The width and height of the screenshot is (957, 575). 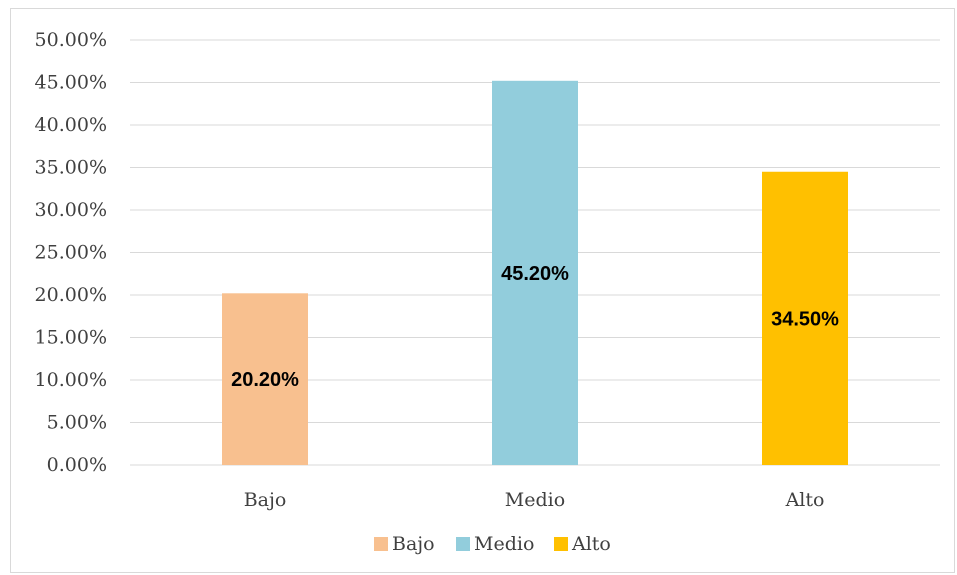 What do you see at coordinates (71, 210) in the screenshot?
I see `y-tick-label: 30.00%` at bounding box center [71, 210].